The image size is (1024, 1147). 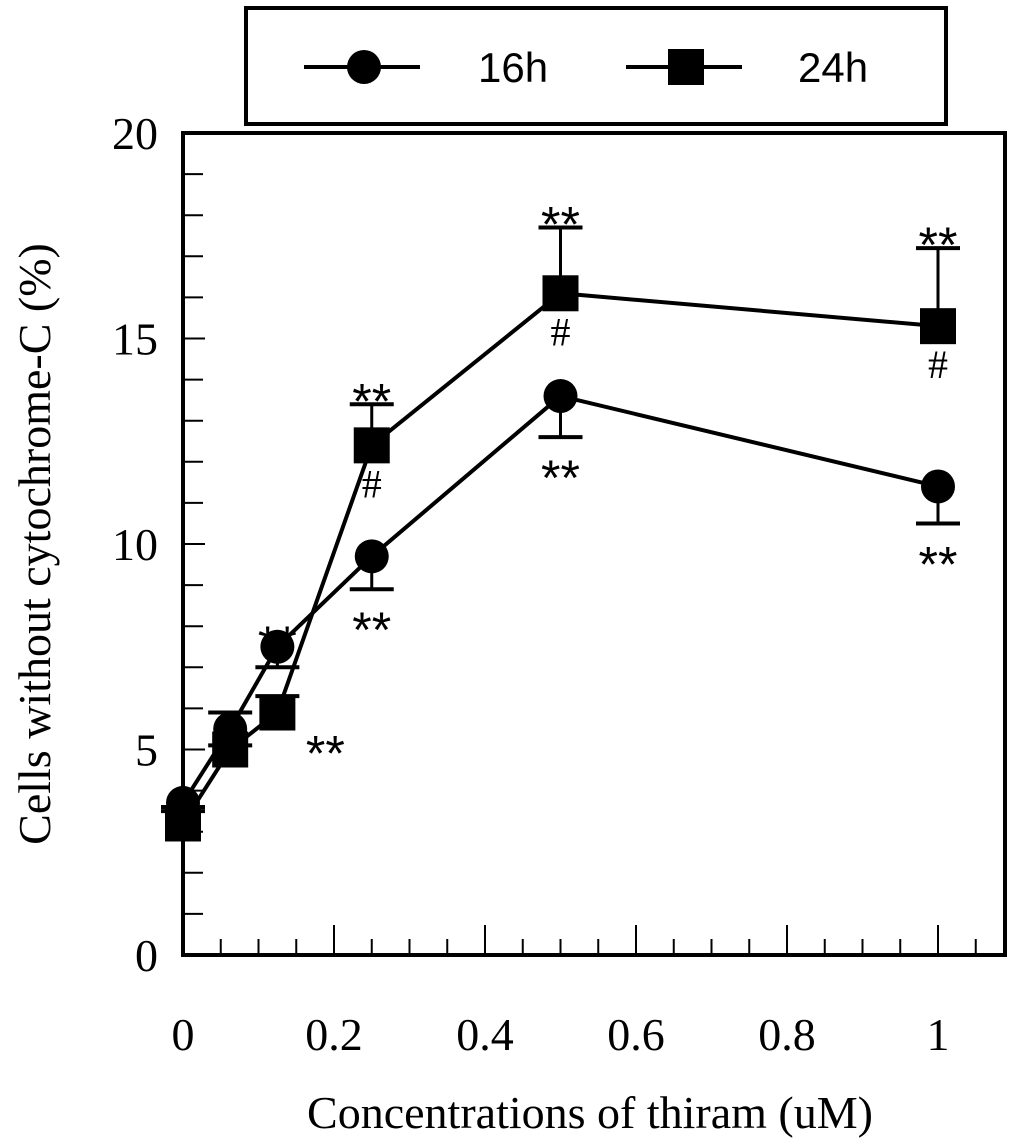 What do you see at coordinates (183, 1034) in the screenshot?
I see `x-tick-label: 0` at bounding box center [183, 1034].